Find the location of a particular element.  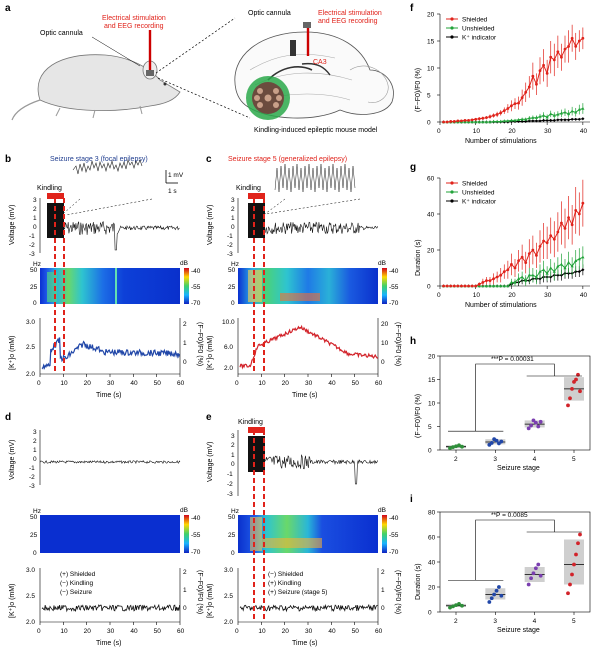

x-tick-label: 3 is located at coordinates (495, 459).